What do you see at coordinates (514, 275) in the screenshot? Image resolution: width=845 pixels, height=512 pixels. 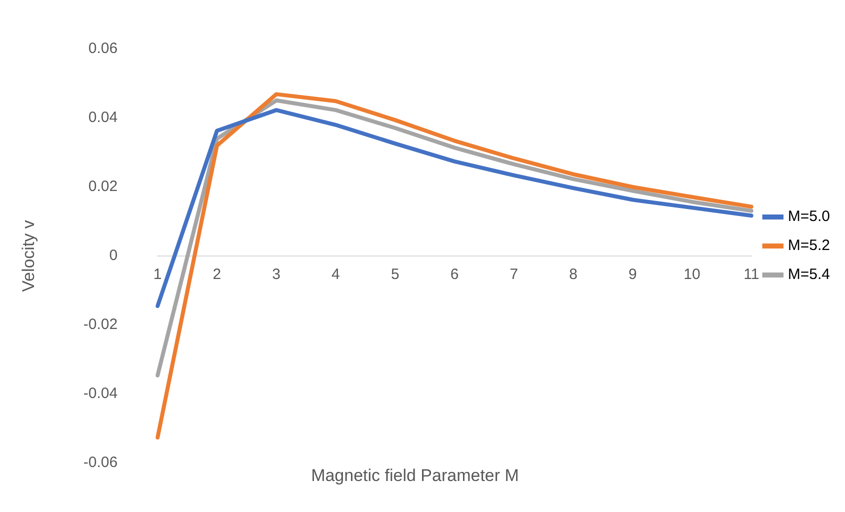 I see `x-tick-label: 7` at bounding box center [514, 275].